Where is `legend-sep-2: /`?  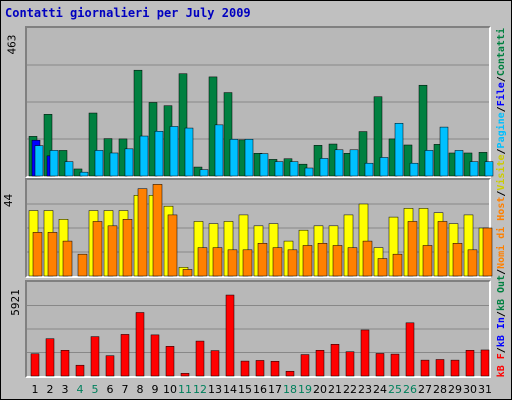
legend-sep-2: / is located at coordinates (501, 314).